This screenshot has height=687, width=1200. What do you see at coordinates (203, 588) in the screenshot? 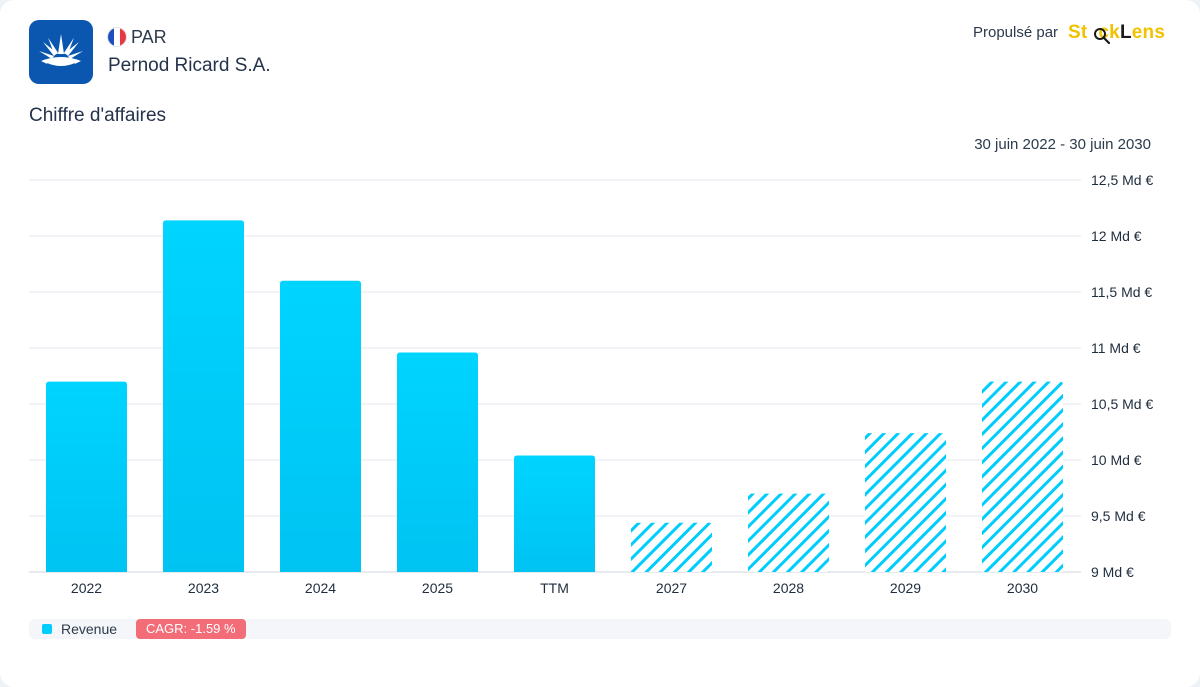
I see `x-tick-label: 2023` at bounding box center [203, 588].